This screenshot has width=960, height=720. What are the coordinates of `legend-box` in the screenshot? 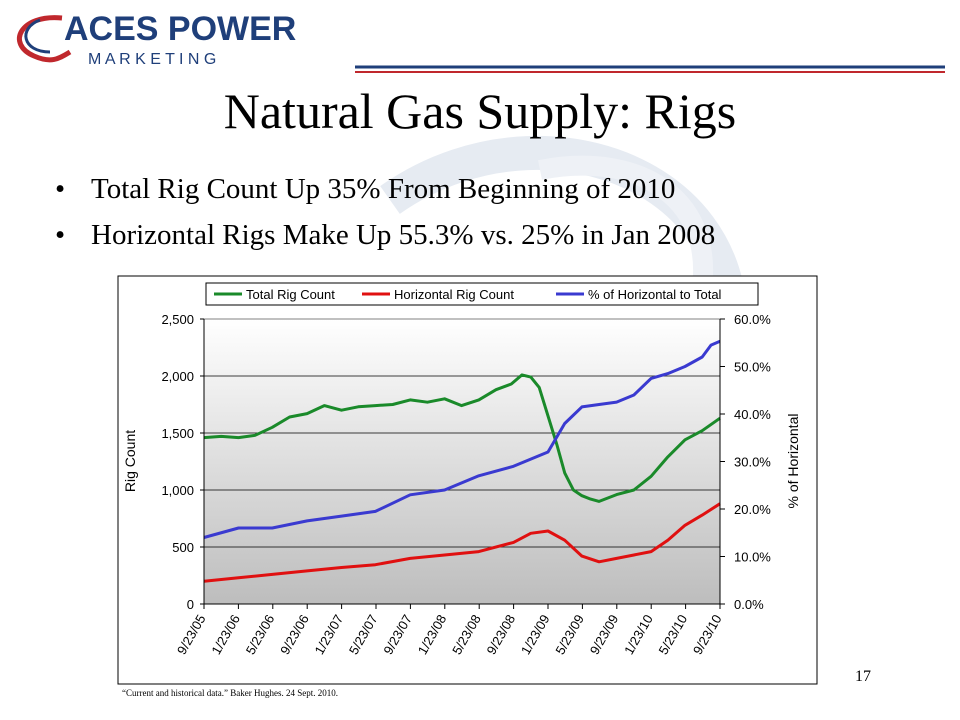 It's located at (482, 294).